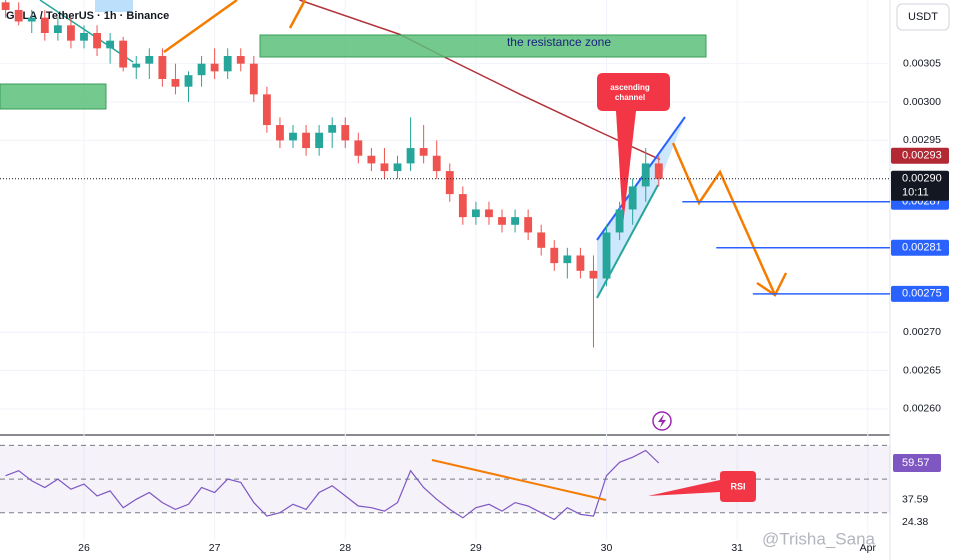  Describe the element at coordinates (922, 179) in the screenshot. I see `current-price: 0.00290` at that location.